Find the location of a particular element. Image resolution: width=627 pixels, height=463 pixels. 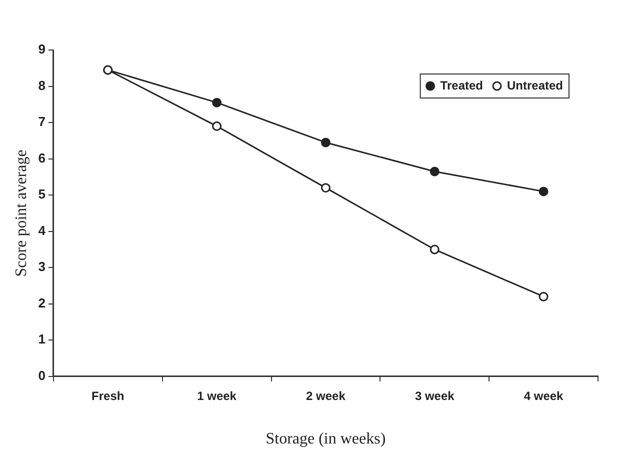

y-axis-title: Score point average is located at coordinates (21, 213).